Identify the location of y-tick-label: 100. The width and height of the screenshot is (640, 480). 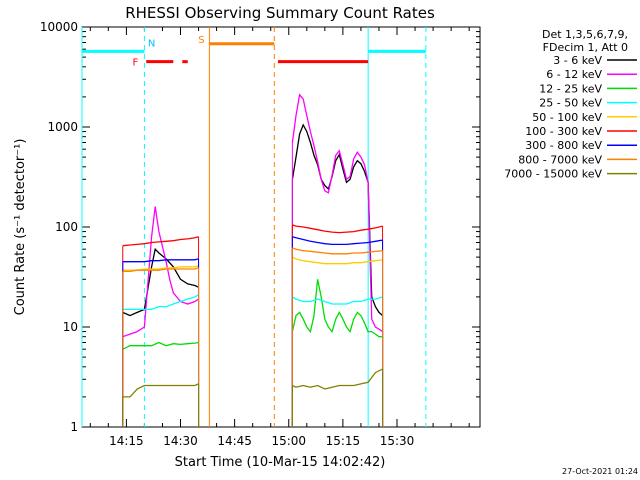
(66, 227).